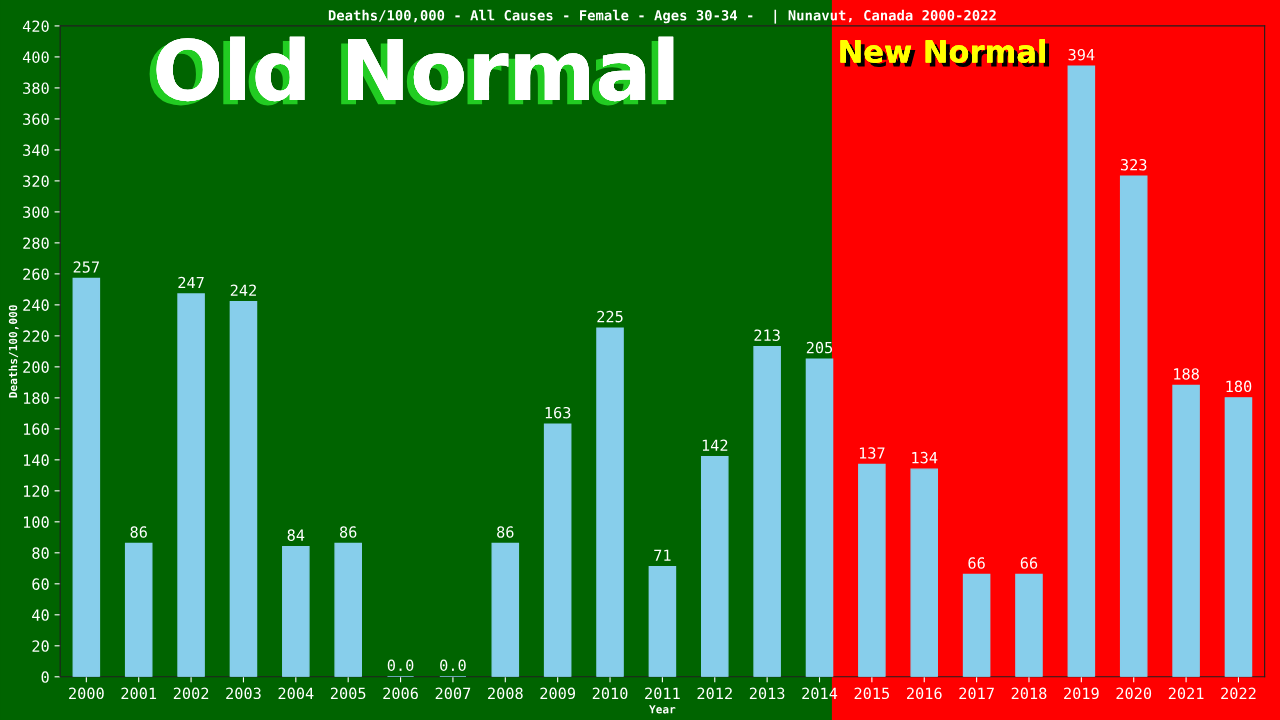 Image resolution: width=1280 pixels, height=720 pixels. I want to click on x-tick-label: 2012, so click(714, 693).